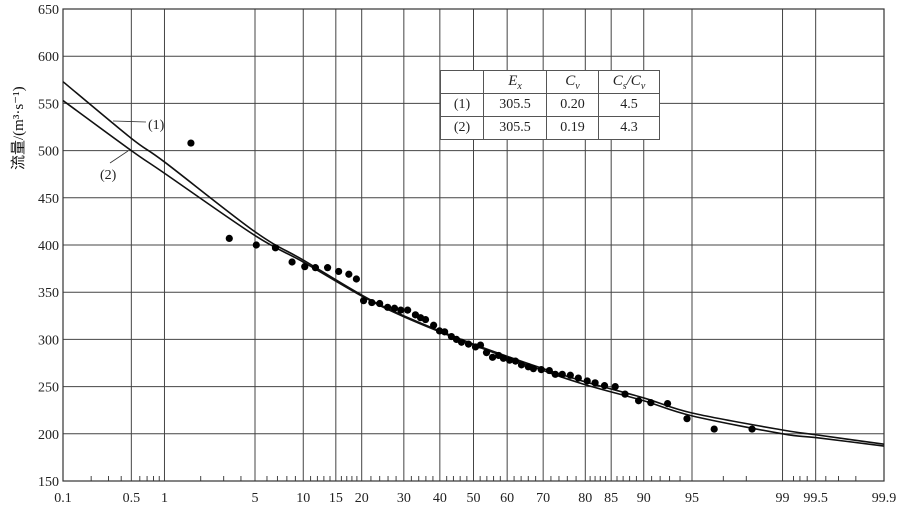  Describe the element at coordinates (474, 498) in the screenshot. I see `x-tick-label: 50` at that location.